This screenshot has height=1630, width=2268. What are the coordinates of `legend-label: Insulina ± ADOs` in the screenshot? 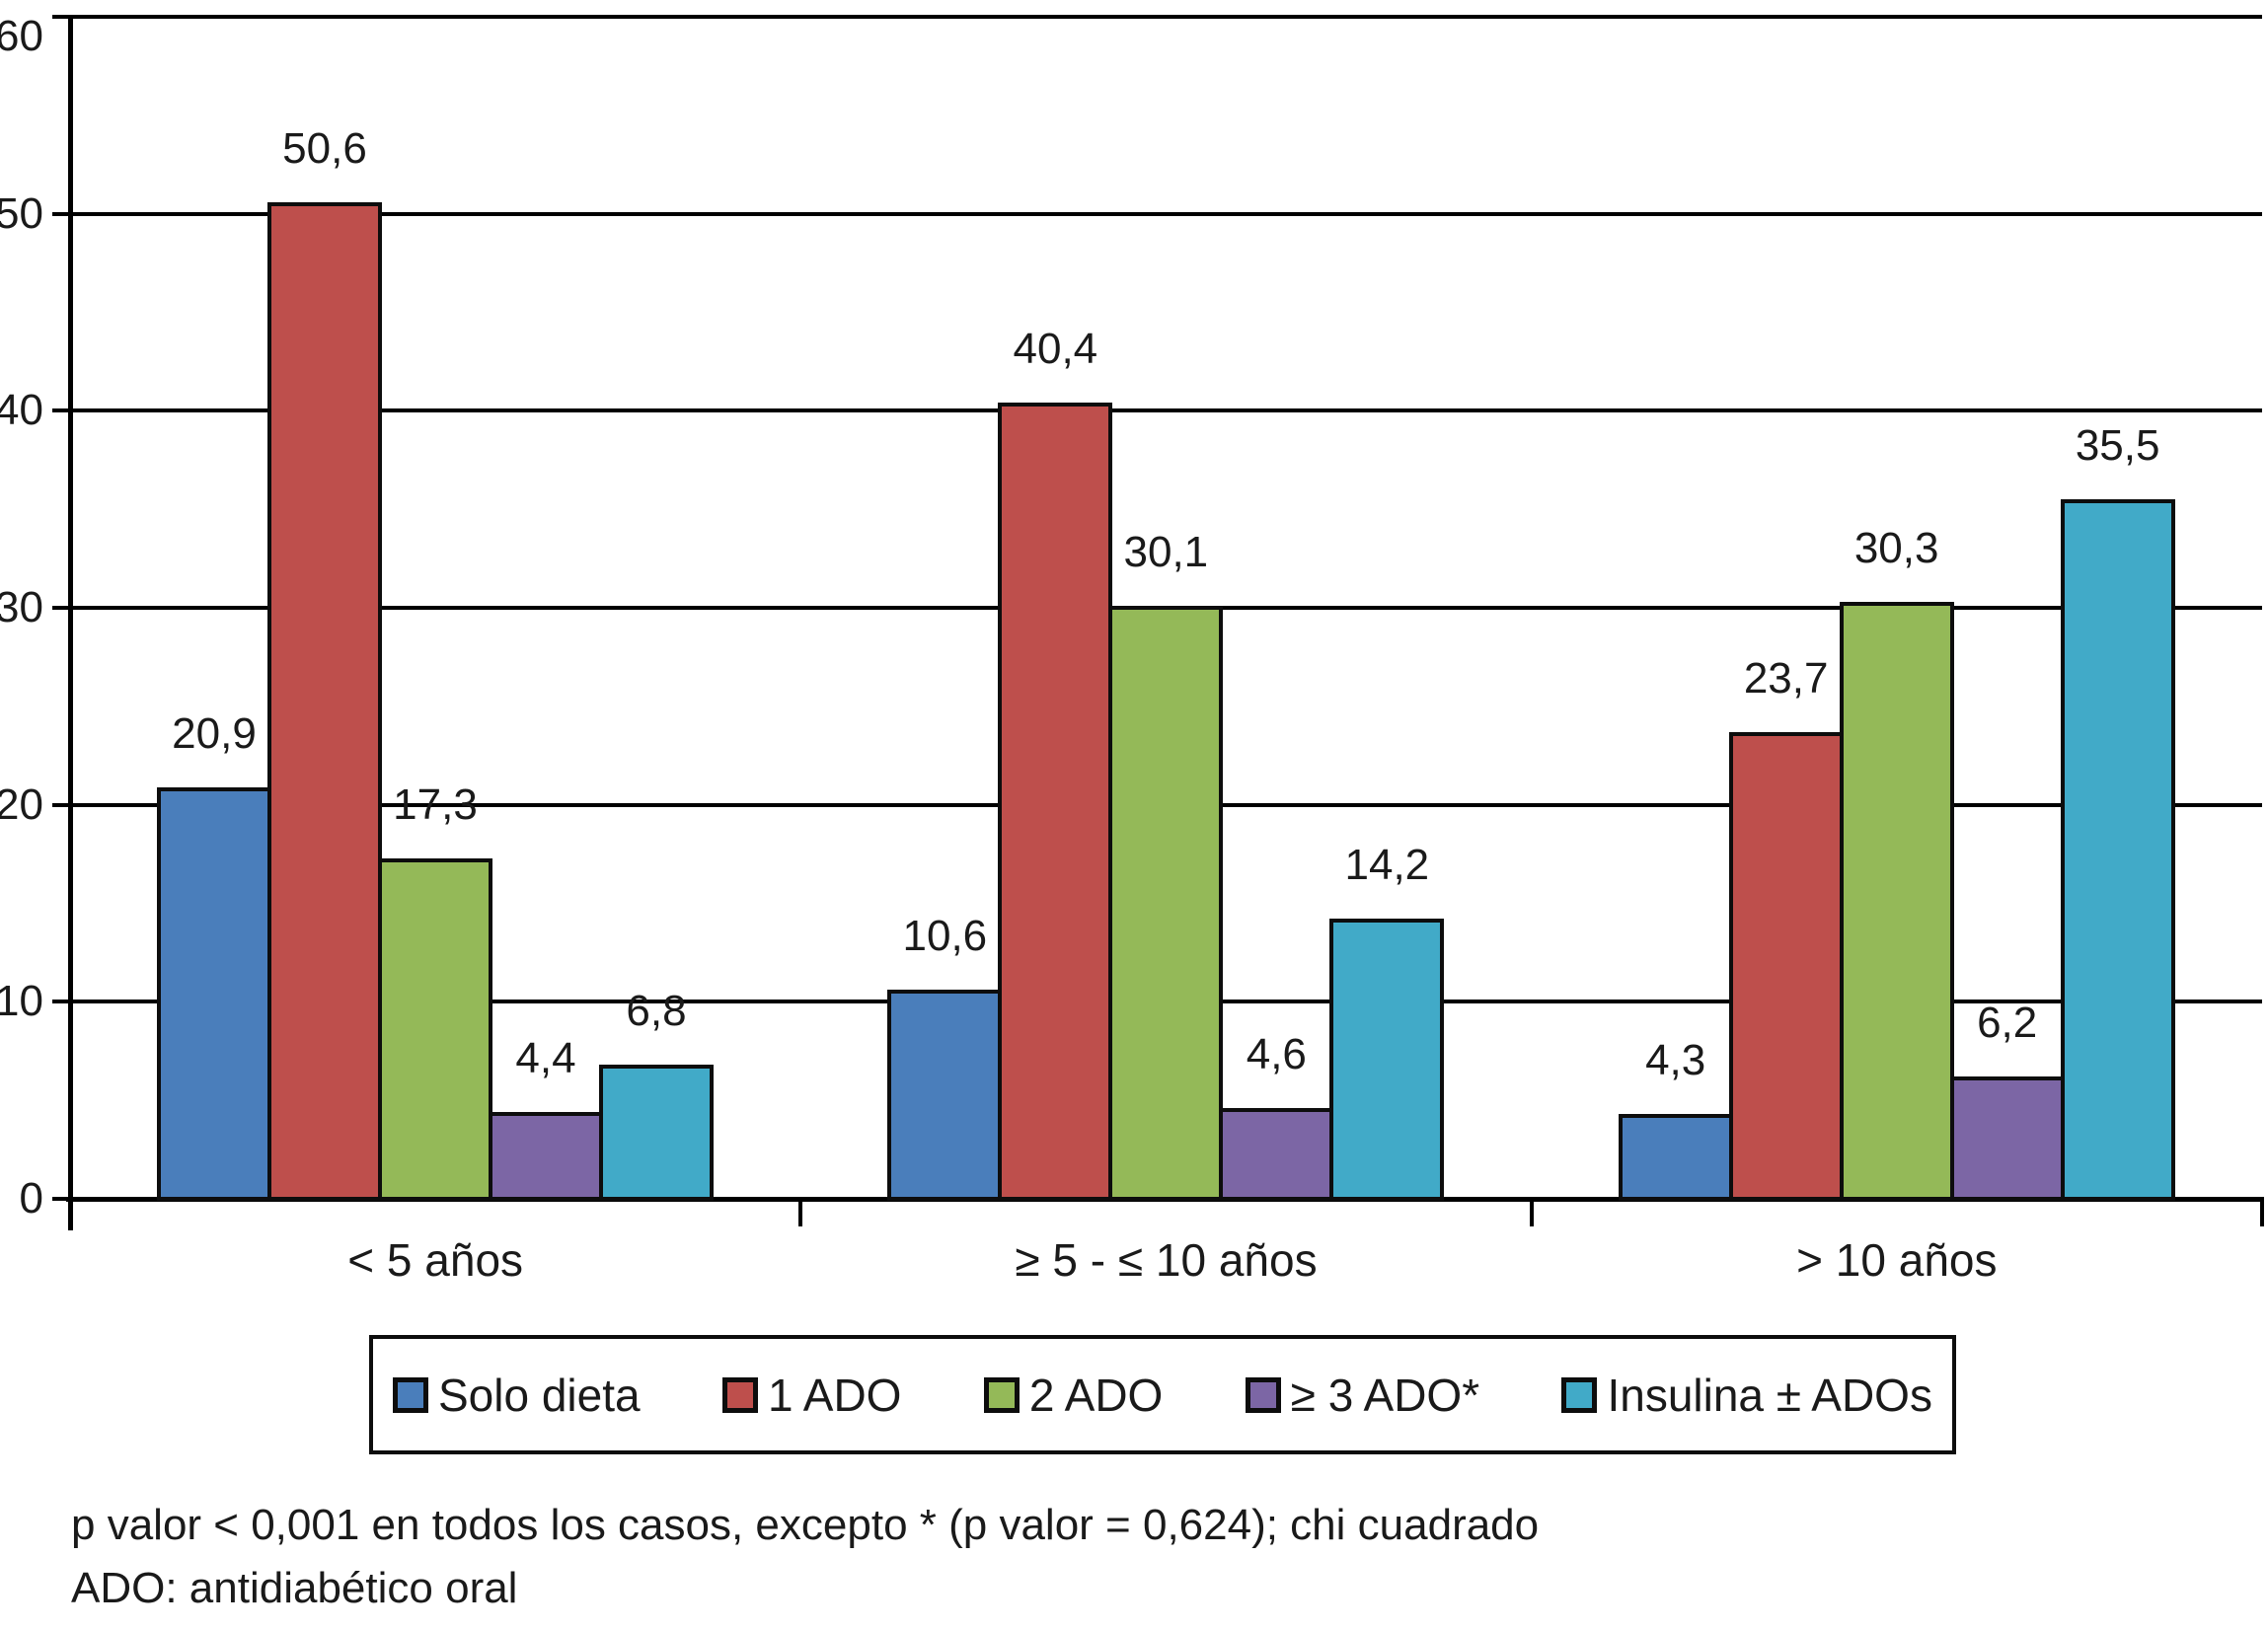 It's located at (1769, 1395).